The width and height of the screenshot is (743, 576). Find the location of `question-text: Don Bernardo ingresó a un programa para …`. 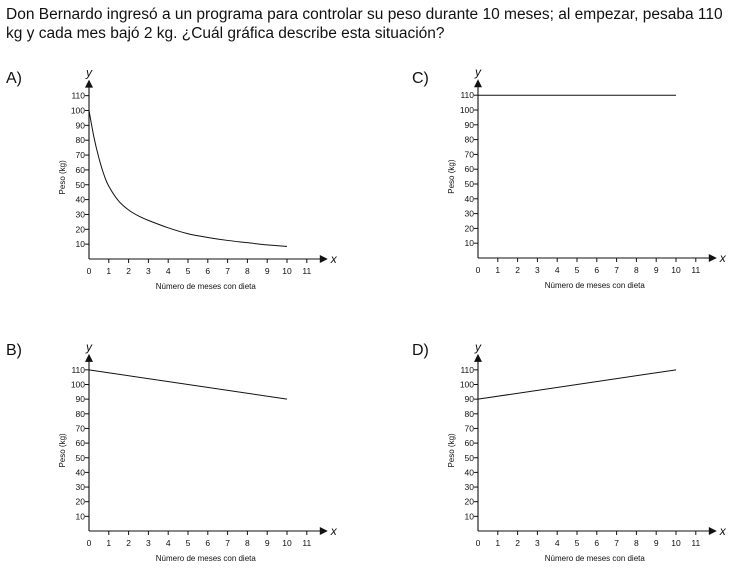

question-text: Don Bernardo ingresó a un programa para … is located at coordinates (364, 24).